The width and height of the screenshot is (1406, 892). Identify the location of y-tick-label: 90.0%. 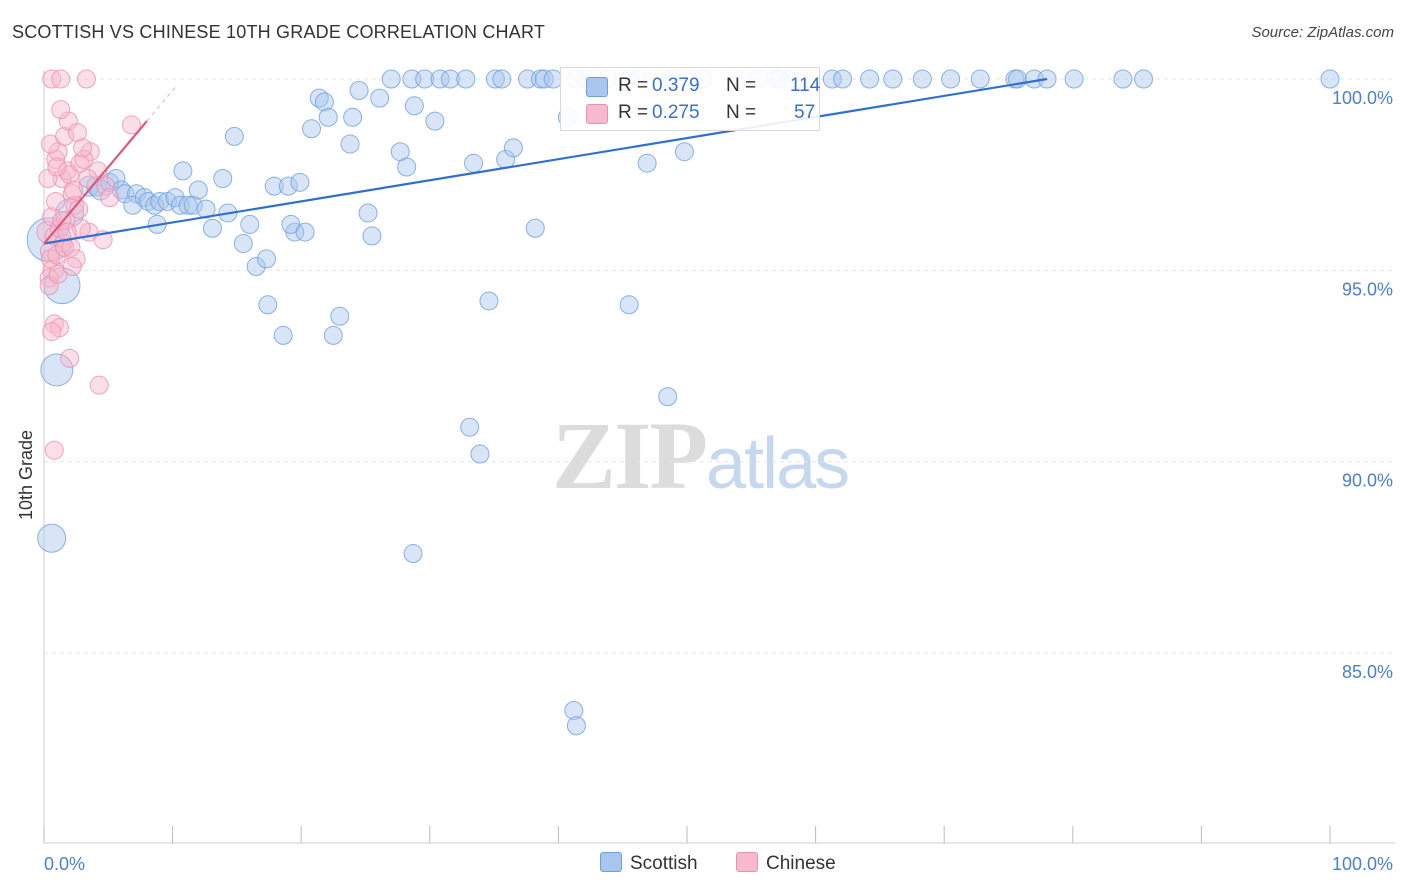
(1367, 481).